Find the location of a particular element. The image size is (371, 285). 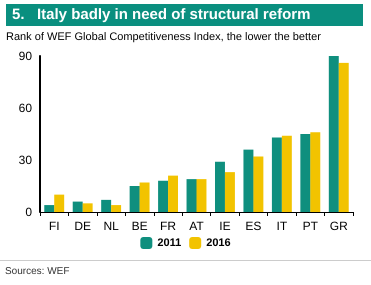

x-tick-label: ES is located at coordinates (253, 226).